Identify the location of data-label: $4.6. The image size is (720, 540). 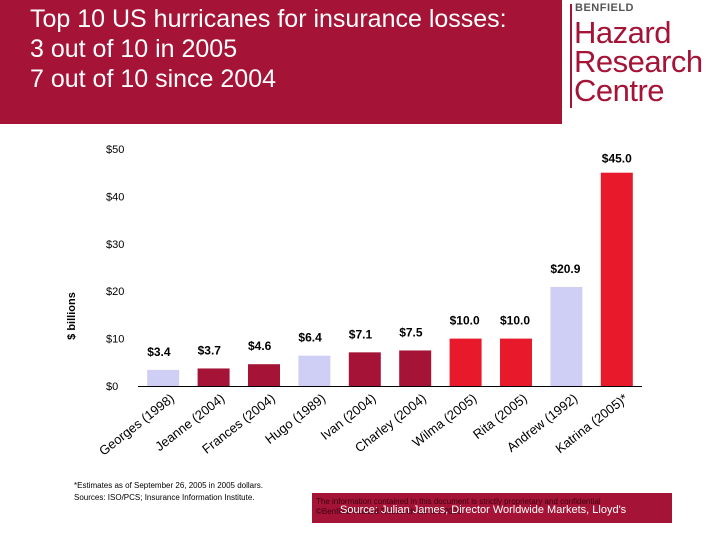
(260, 346).